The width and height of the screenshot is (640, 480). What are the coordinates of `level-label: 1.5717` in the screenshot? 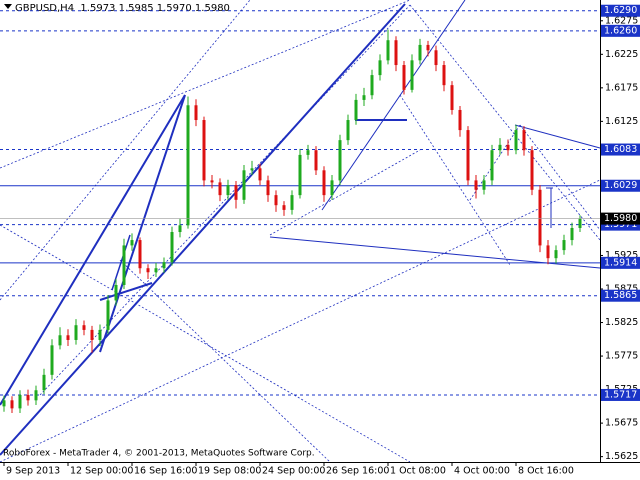 It's located at (620, 394).